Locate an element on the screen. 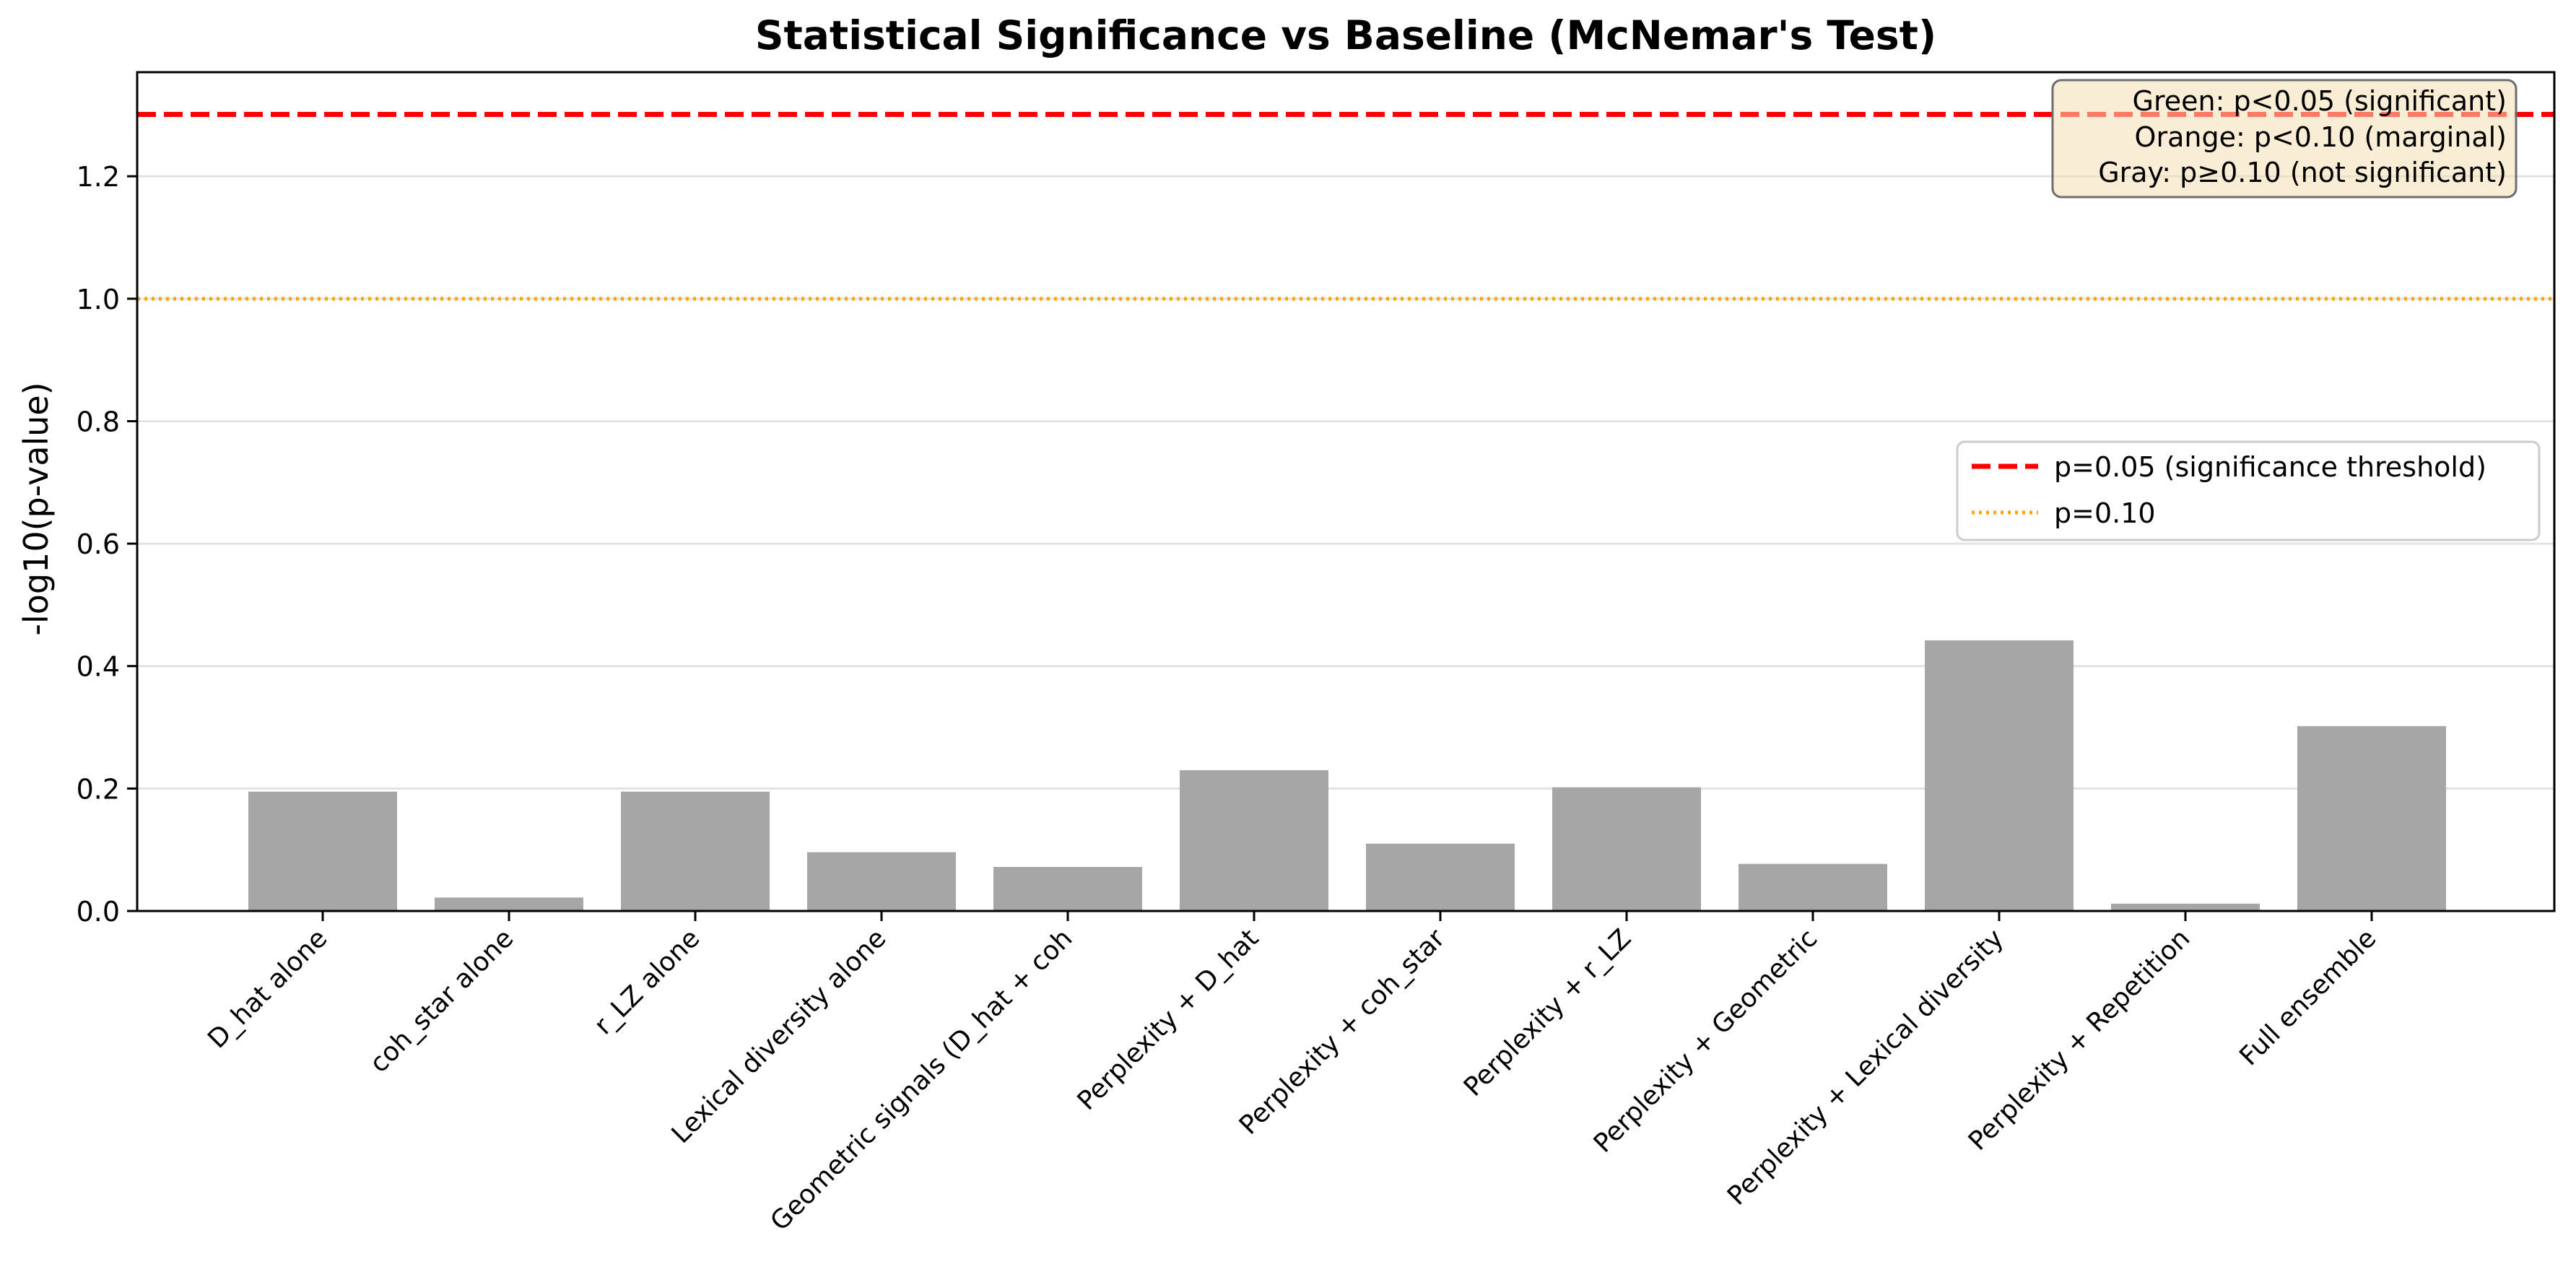 The width and height of the screenshot is (2576, 1277). y-tick-label: 0.0 is located at coordinates (98, 912).